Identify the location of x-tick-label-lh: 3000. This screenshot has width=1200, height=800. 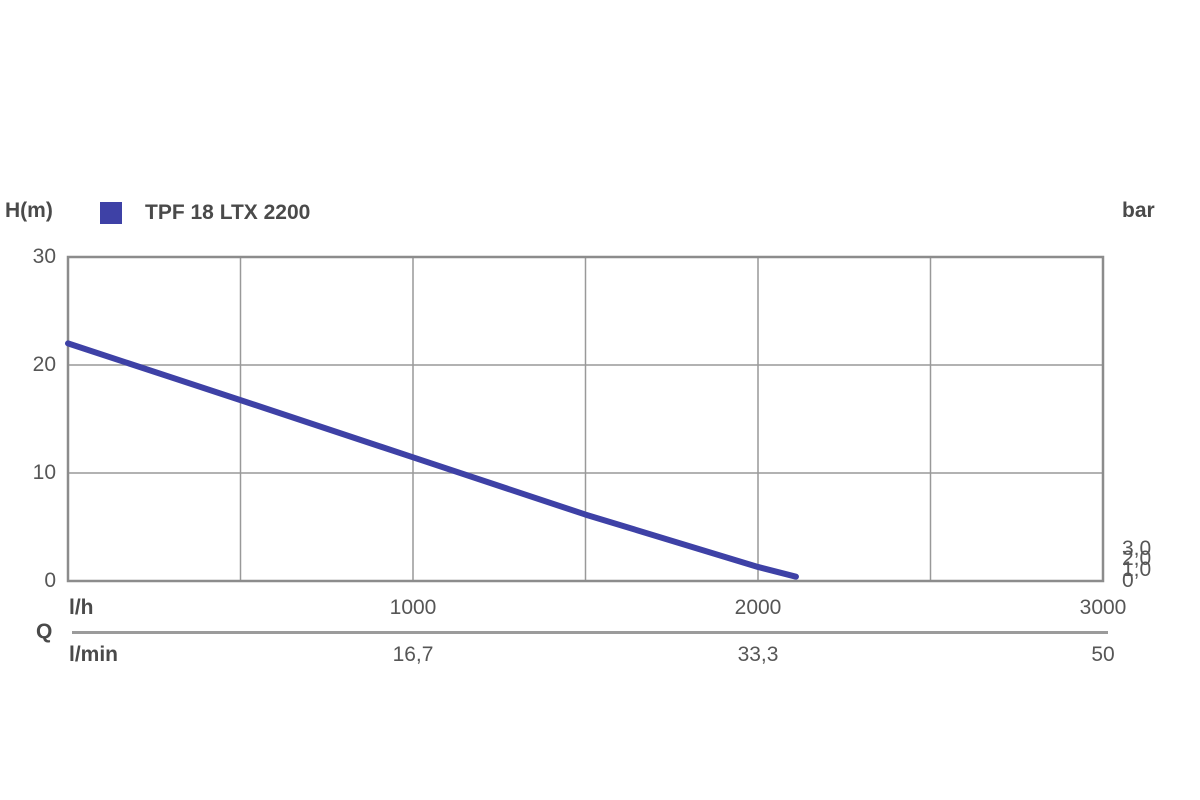
(1103, 607).